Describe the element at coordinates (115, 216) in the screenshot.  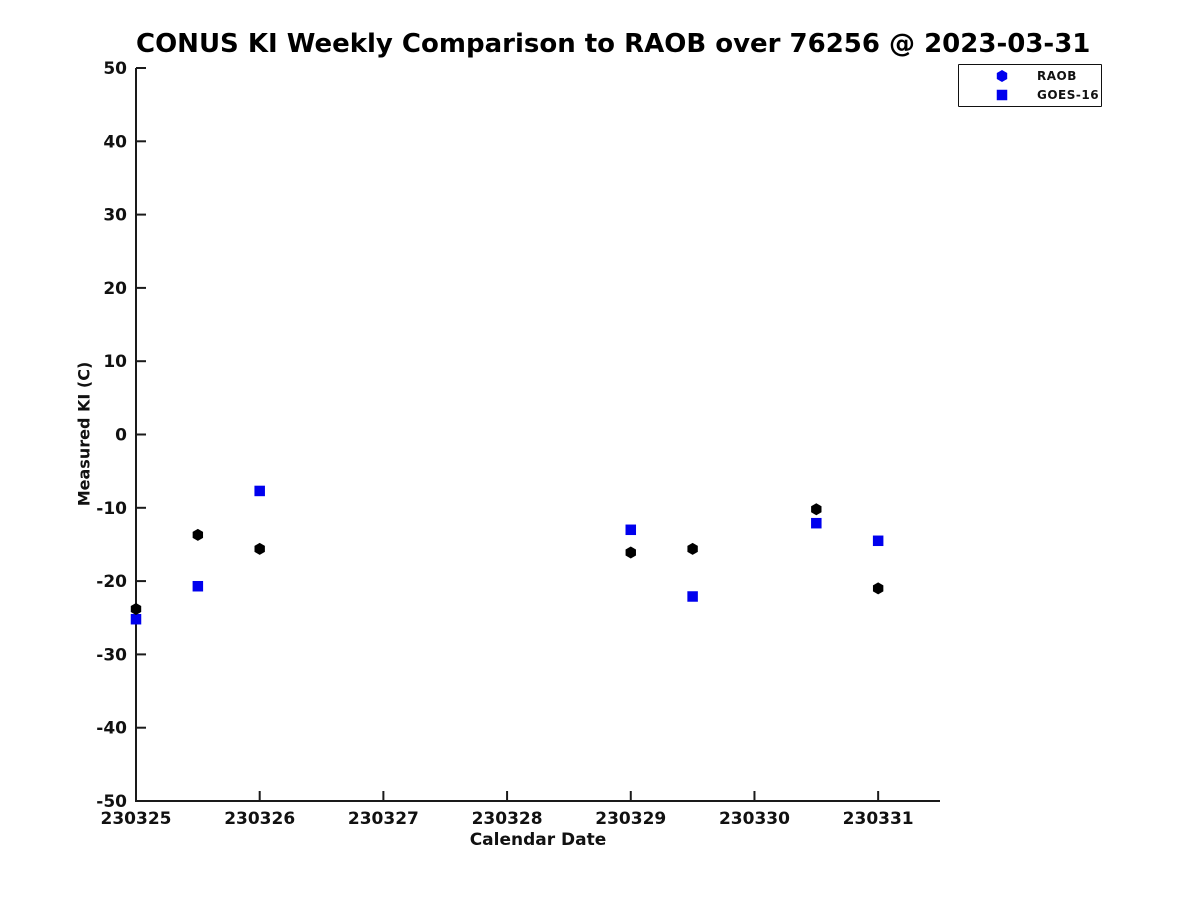
I see `y-tick-label: 30` at that location.